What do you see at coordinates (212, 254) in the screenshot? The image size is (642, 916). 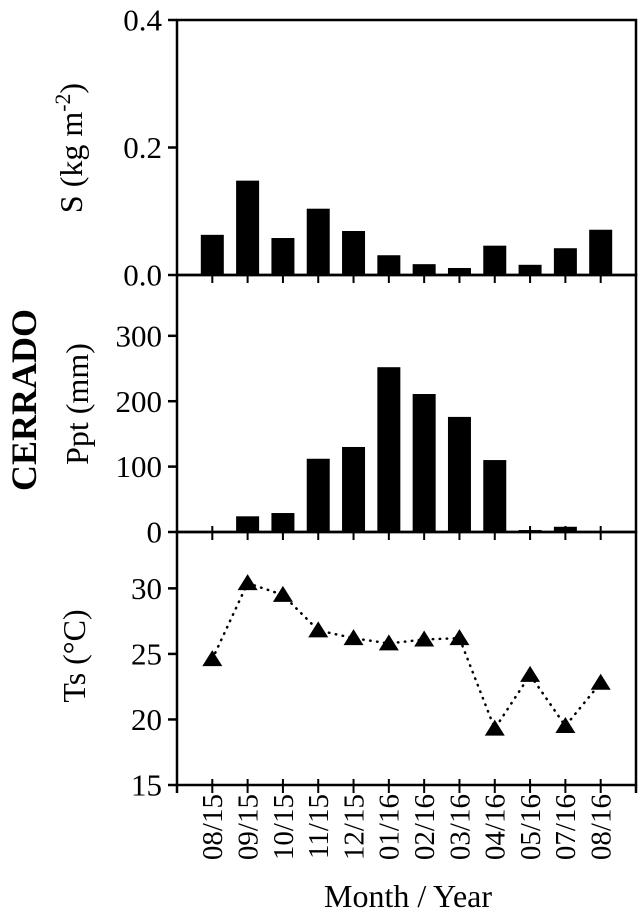 I see `s-flux-bar-08/15` at bounding box center [212, 254].